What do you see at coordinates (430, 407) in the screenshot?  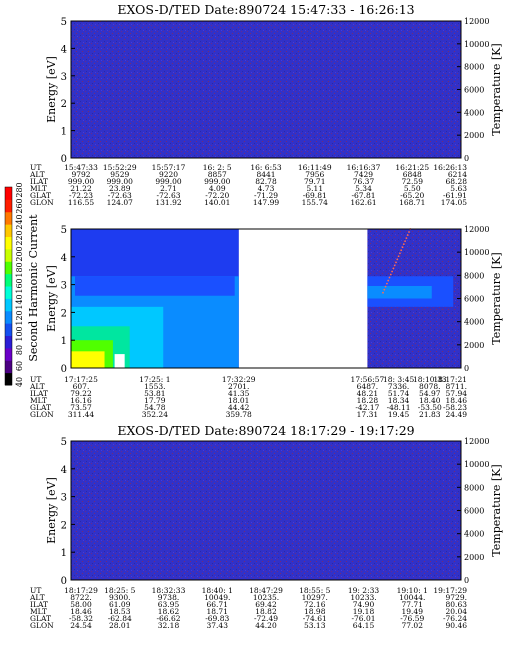 I see `orbit-cell: -53.50` at bounding box center [430, 407].